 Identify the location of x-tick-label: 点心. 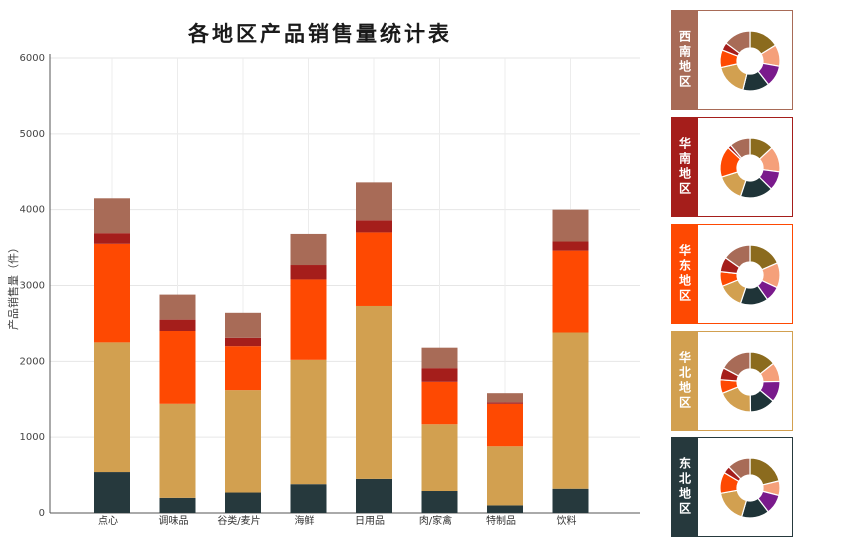
(108, 521).